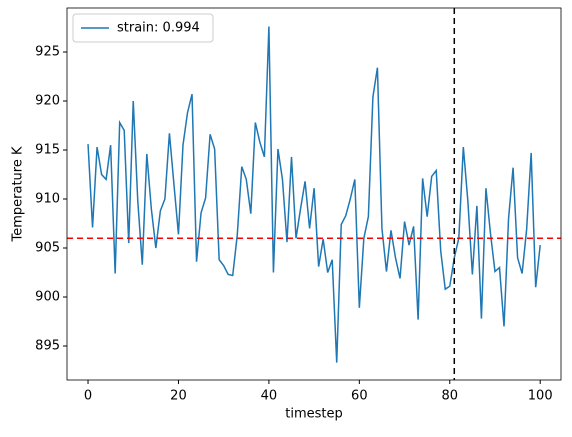 This screenshot has width=572, height=437. I want to click on legend-label: strain: 0.994, so click(158, 28).